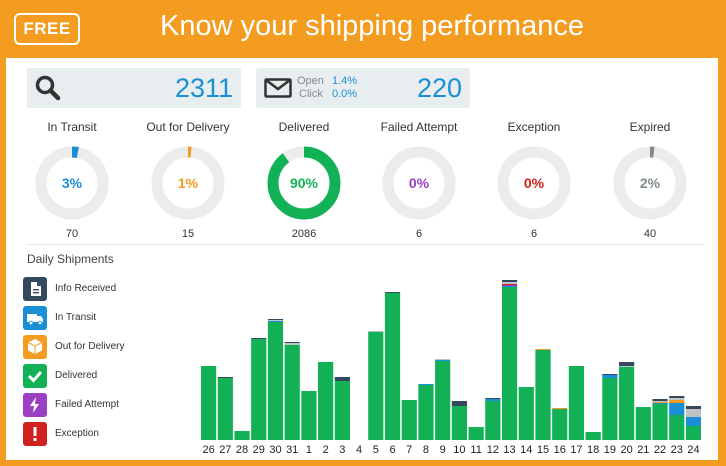 This screenshot has width=726, height=466. Describe the element at coordinates (72, 234) in the screenshot. I see `status-count: 70` at that location.